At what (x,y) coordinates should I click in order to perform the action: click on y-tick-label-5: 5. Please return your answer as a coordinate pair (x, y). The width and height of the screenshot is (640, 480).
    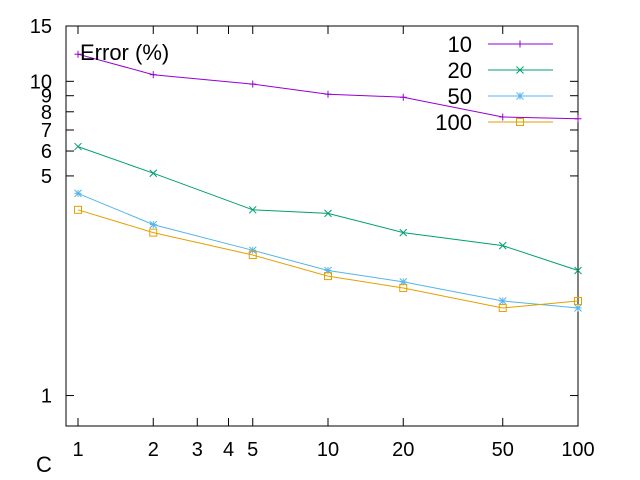
    Looking at the image, I should click on (46, 177).